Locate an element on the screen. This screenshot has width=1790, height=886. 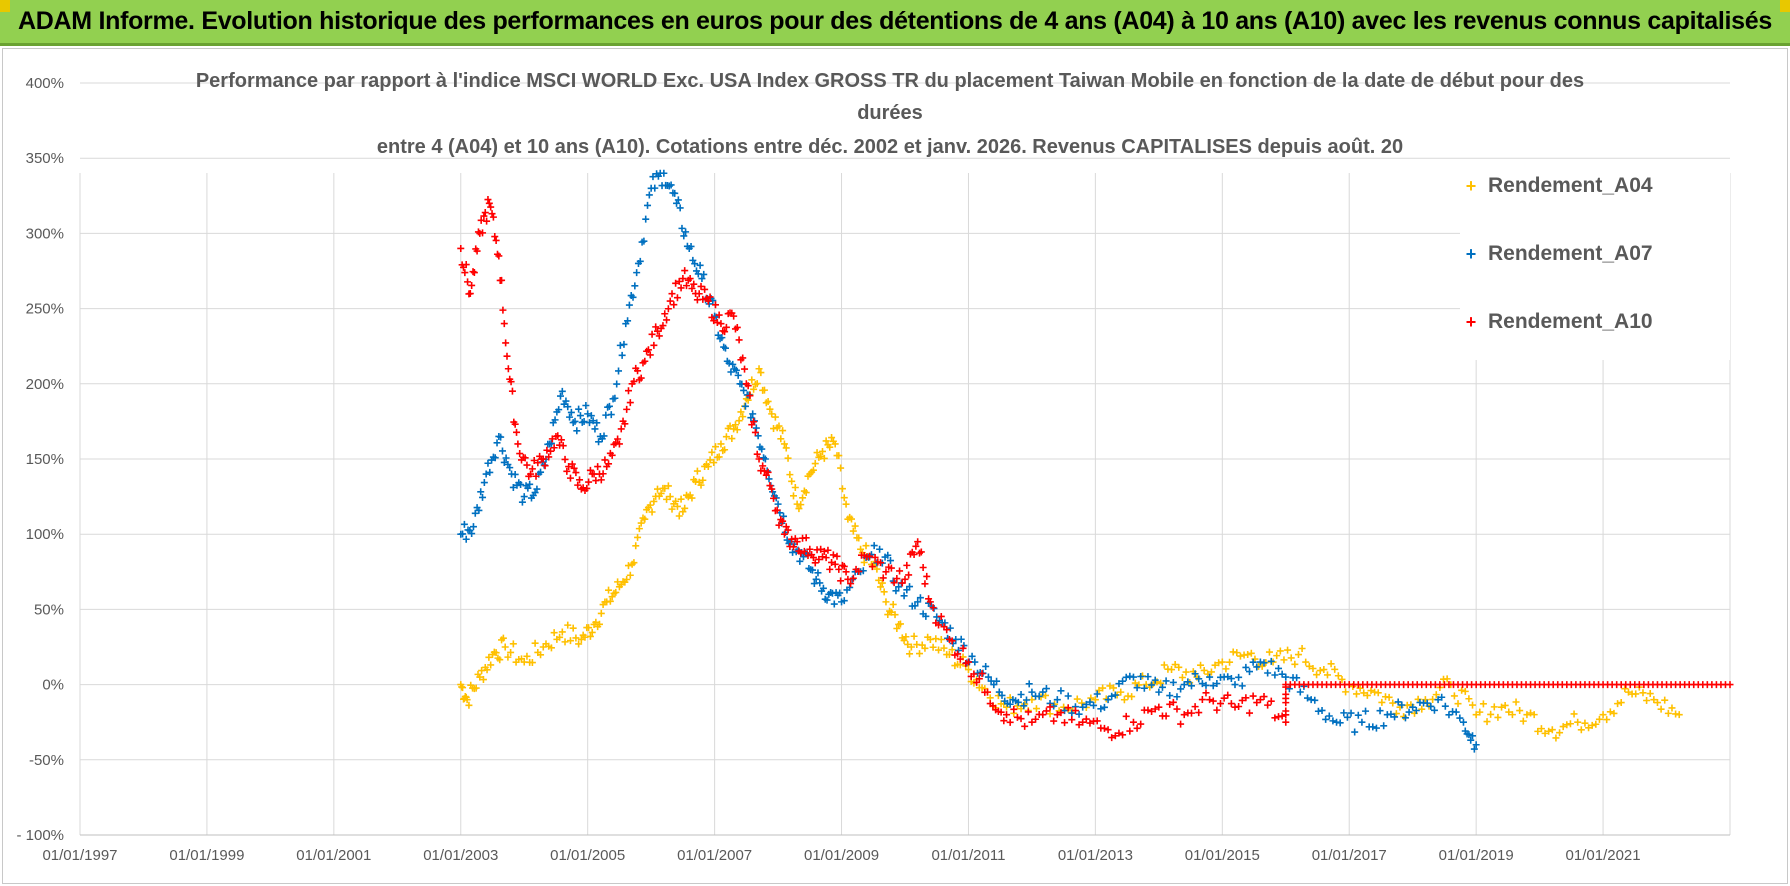
x-tick-label: 01/01/2017 is located at coordinates (1349, 855).